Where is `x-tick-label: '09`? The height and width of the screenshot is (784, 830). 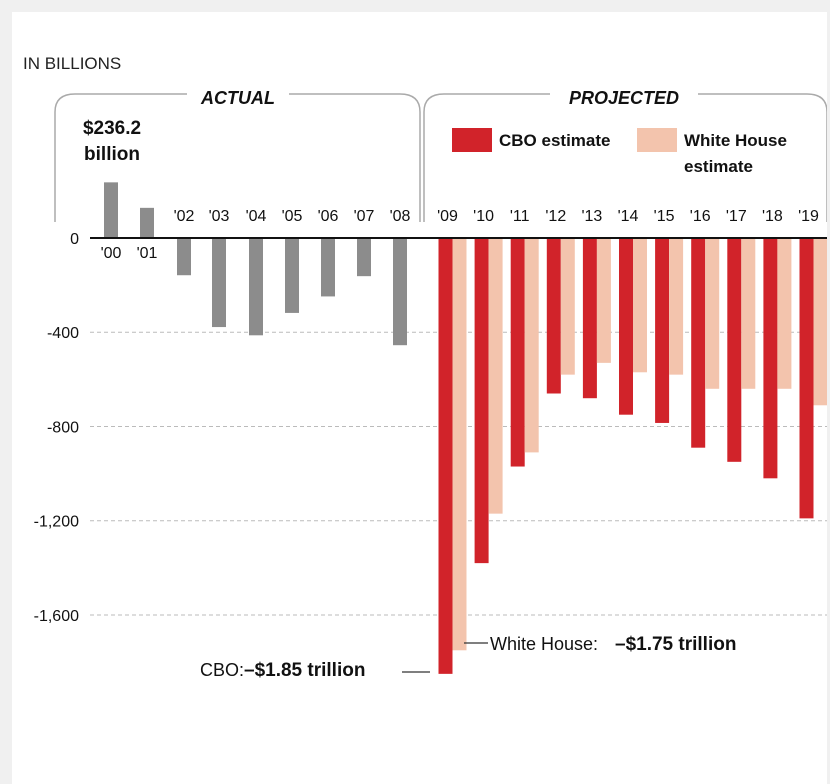
x-tick-label: '09 is located at coordinates (447, 216).